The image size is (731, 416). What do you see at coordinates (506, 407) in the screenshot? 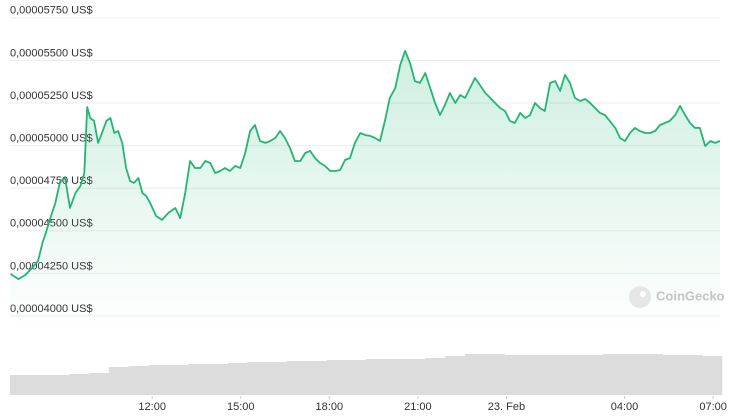
I see `x-tick-label: 23. Feb` at bounding box center [506, 407].